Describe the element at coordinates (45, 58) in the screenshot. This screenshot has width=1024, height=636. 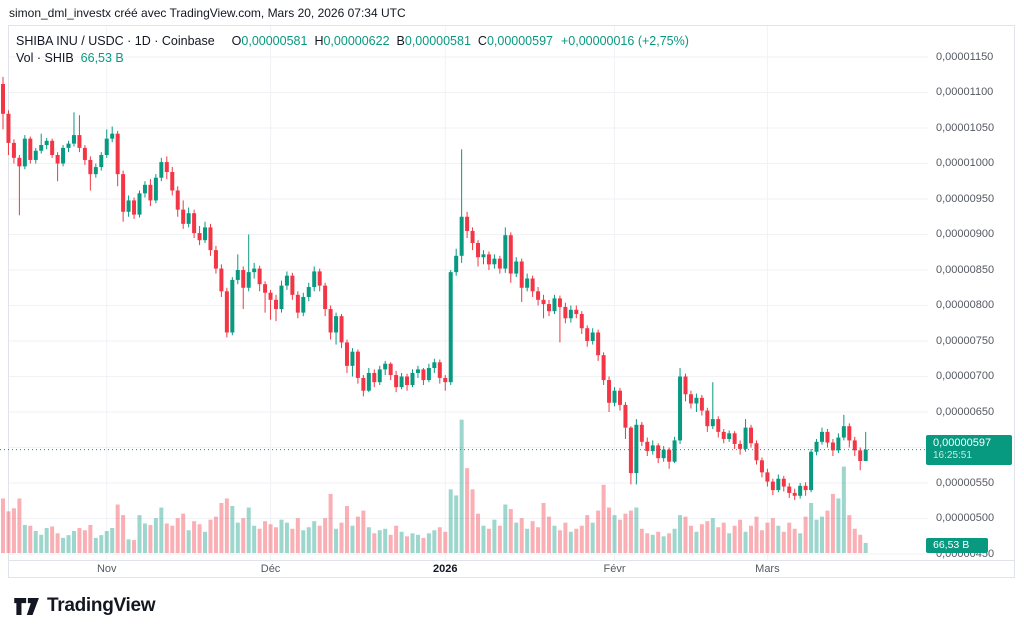
I see `volume-label: Vol · SHIB` at that location.